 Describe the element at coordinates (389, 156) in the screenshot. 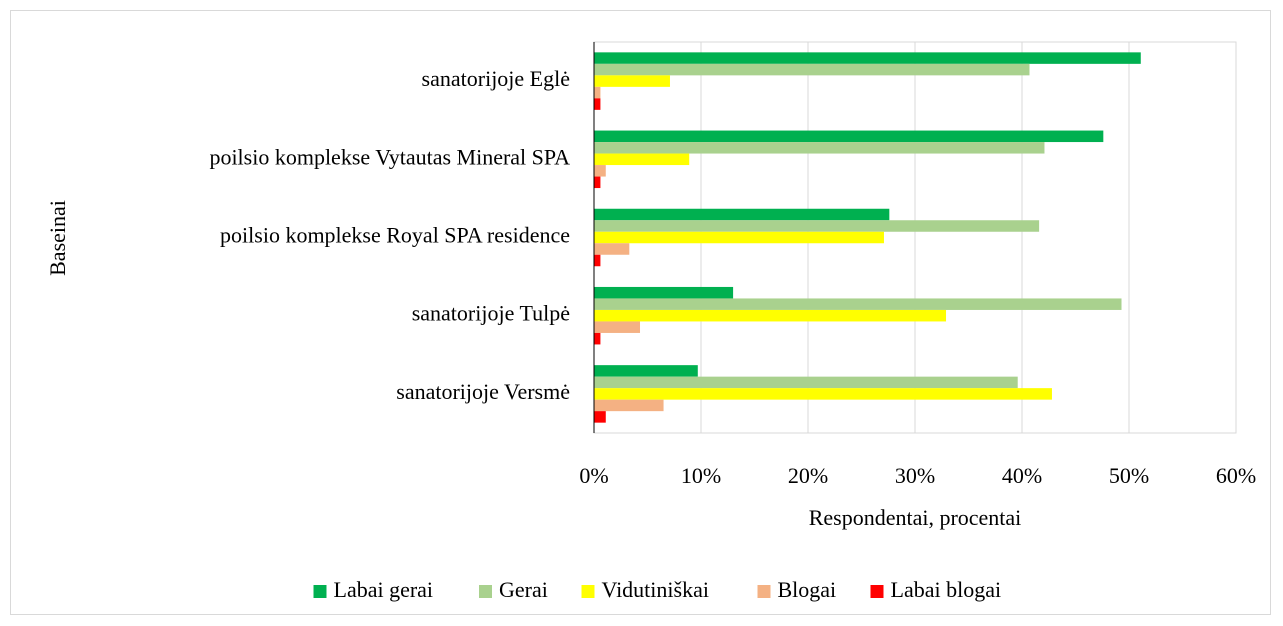

I see `y-tick-label: poilsio komplekse Vytautas Mineral SPA` at that location.